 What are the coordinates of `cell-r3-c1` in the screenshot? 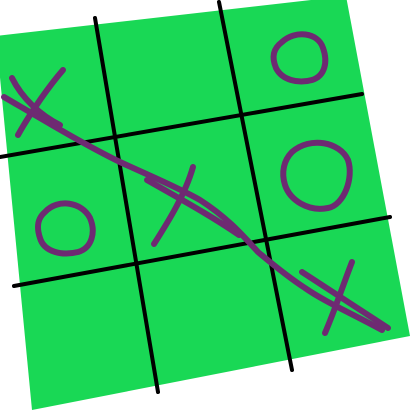 It's located at (86, 337).